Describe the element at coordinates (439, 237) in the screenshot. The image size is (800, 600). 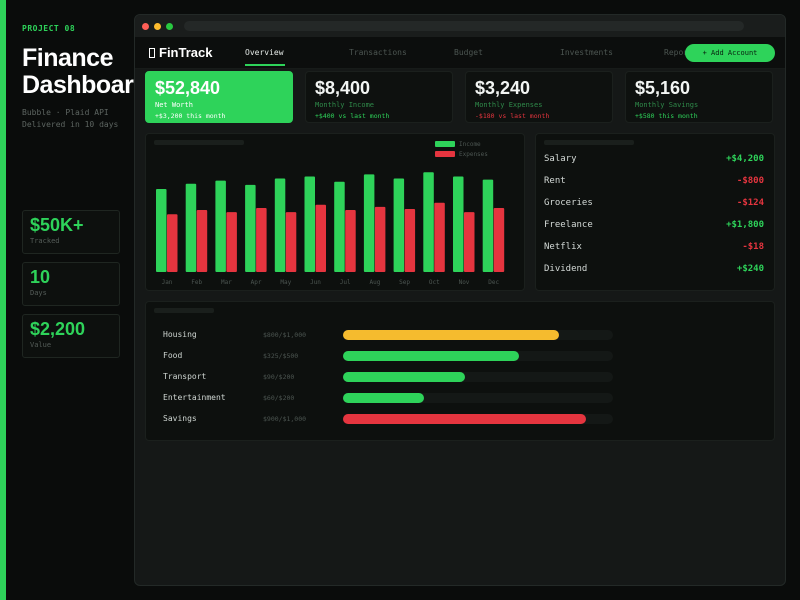
I see `bar-expenses-oct` at that location.